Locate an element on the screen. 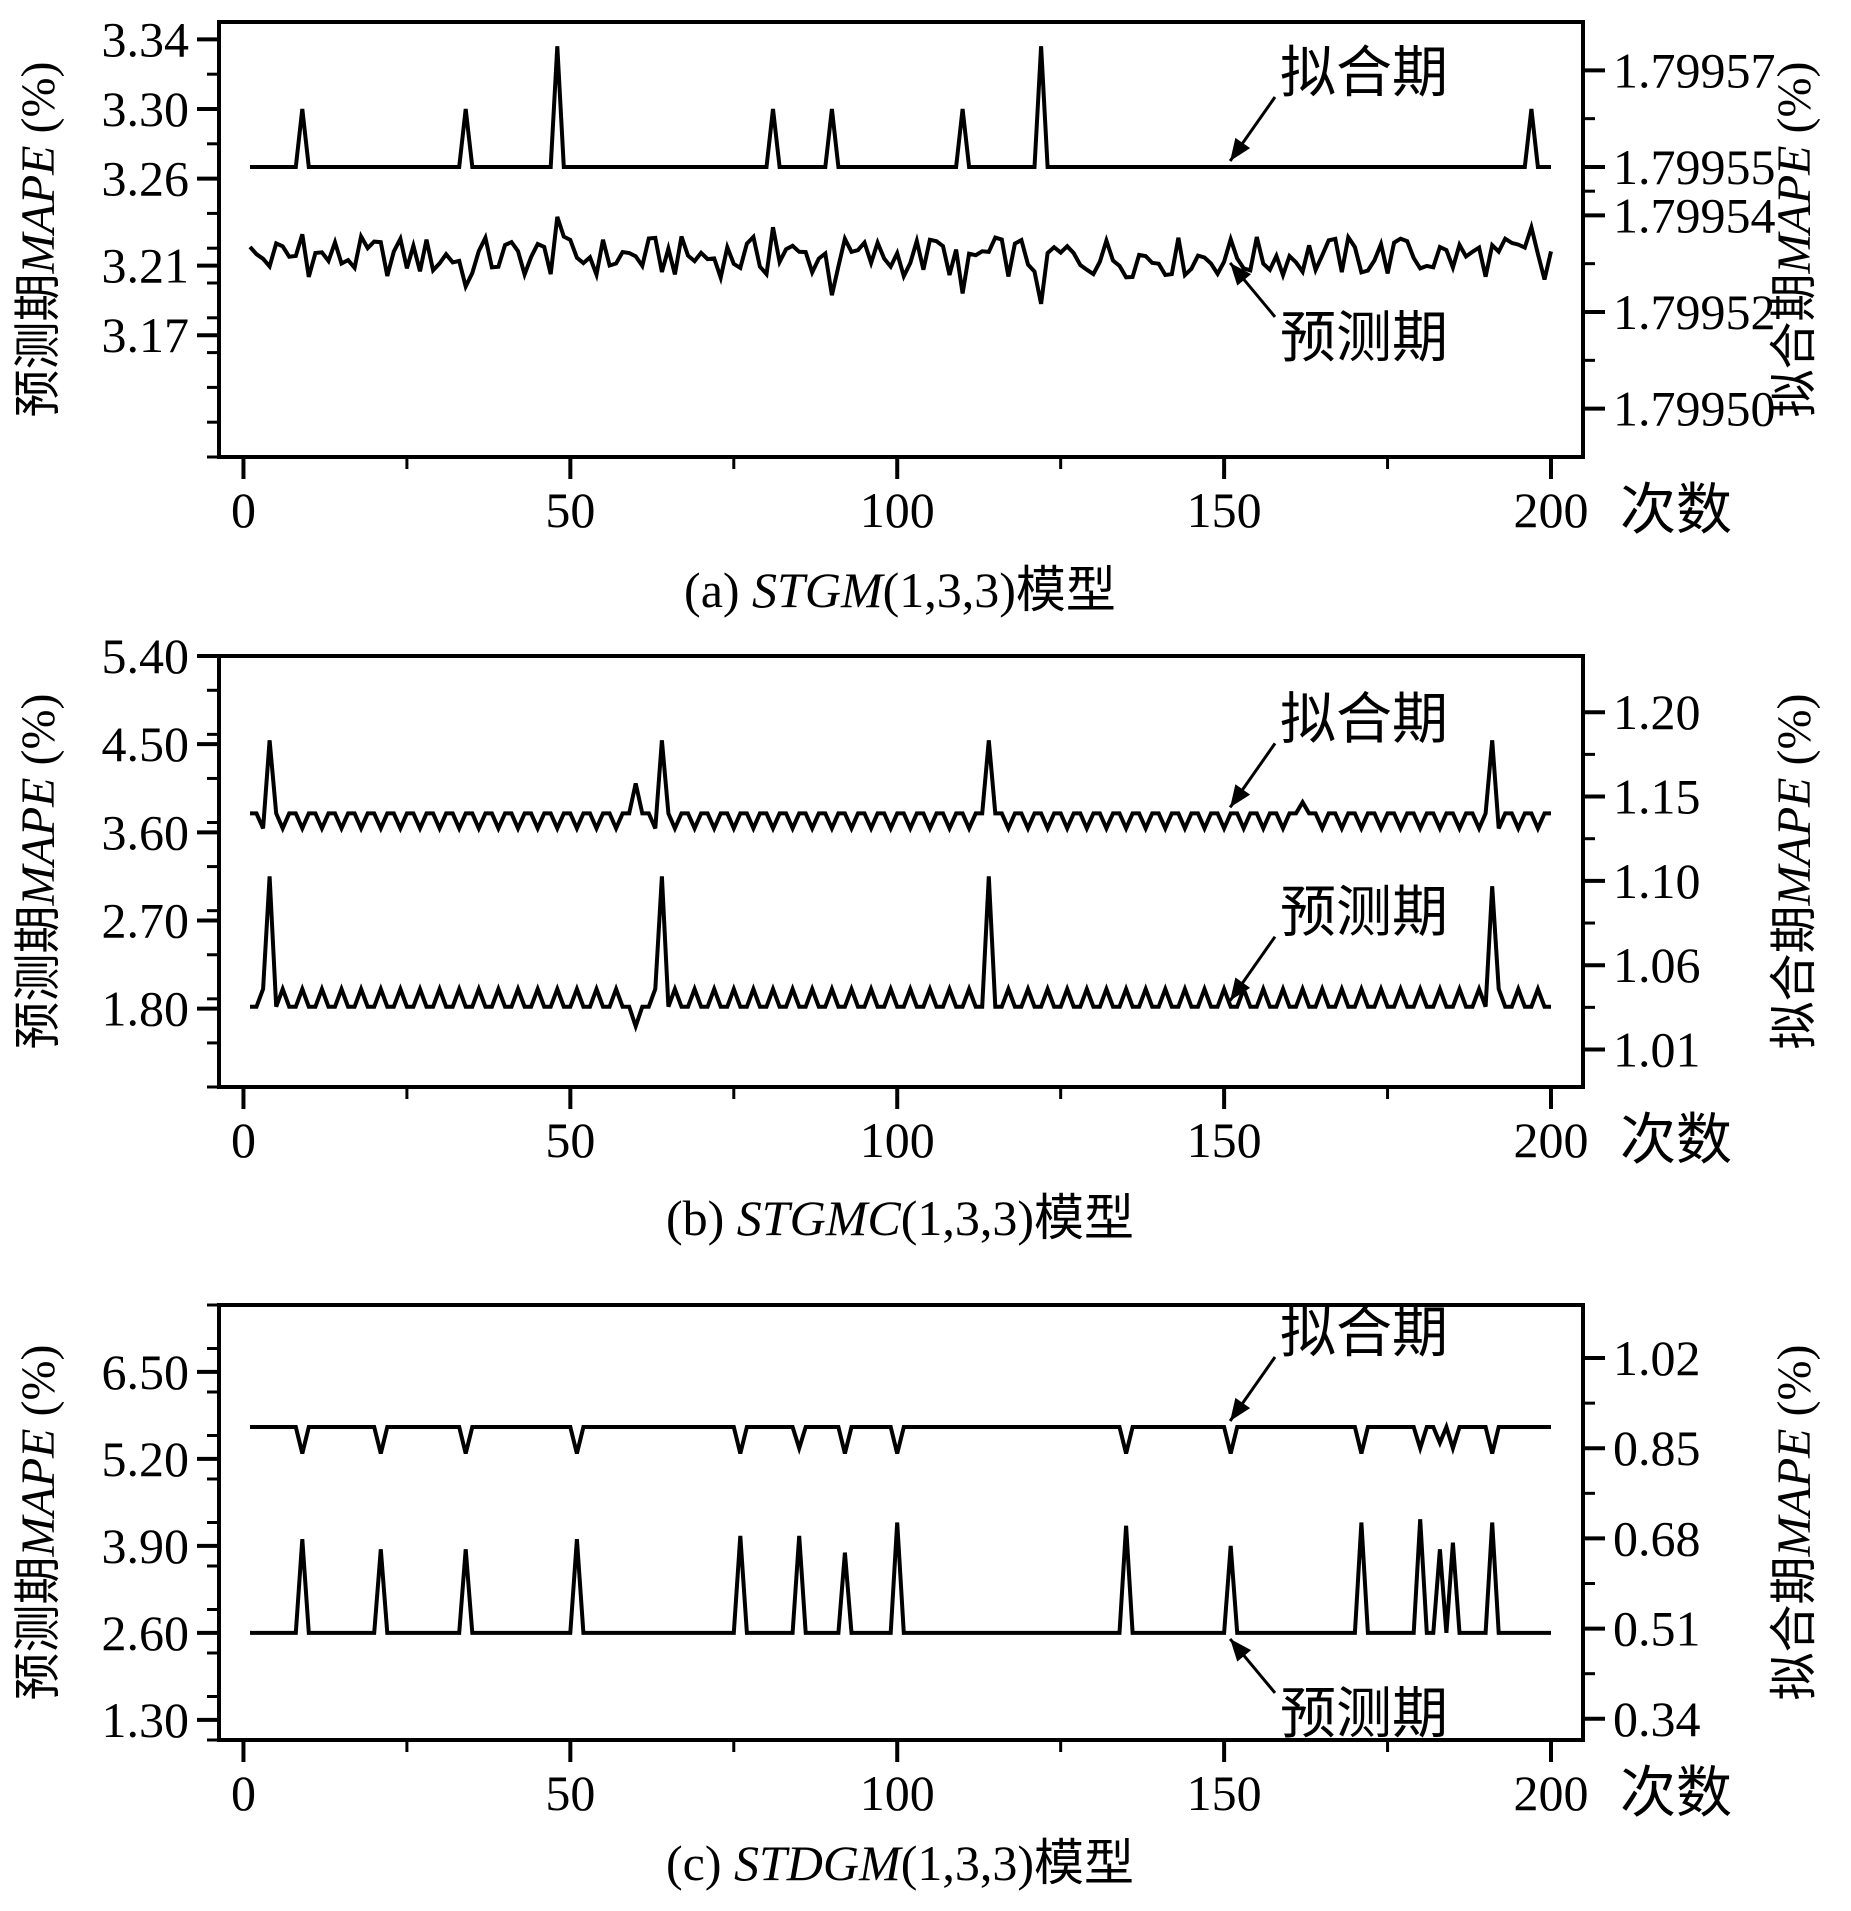  caption-prefix: (a) is located at coordinates (718, 590).